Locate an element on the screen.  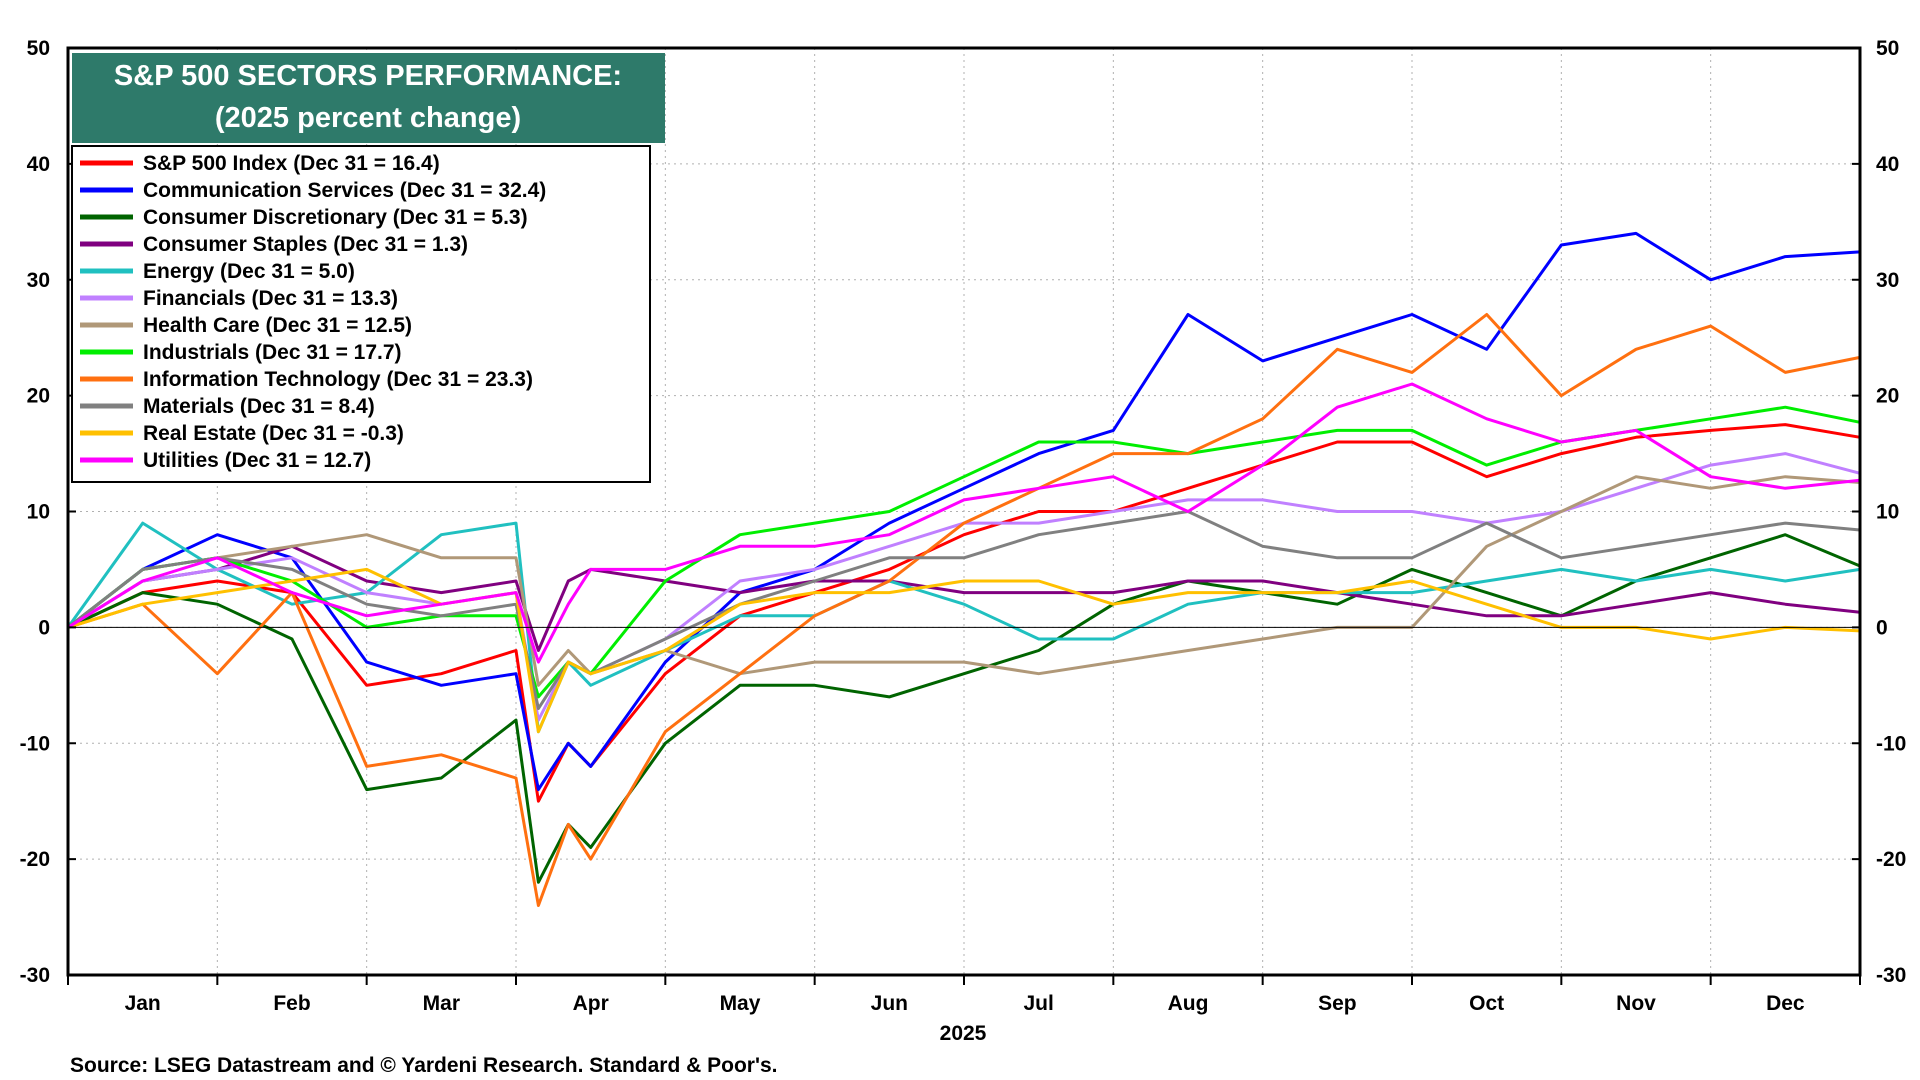
legend-label: S&P 500 Index (Dec 31 = 16.4) is located at coordinates (291, 163).